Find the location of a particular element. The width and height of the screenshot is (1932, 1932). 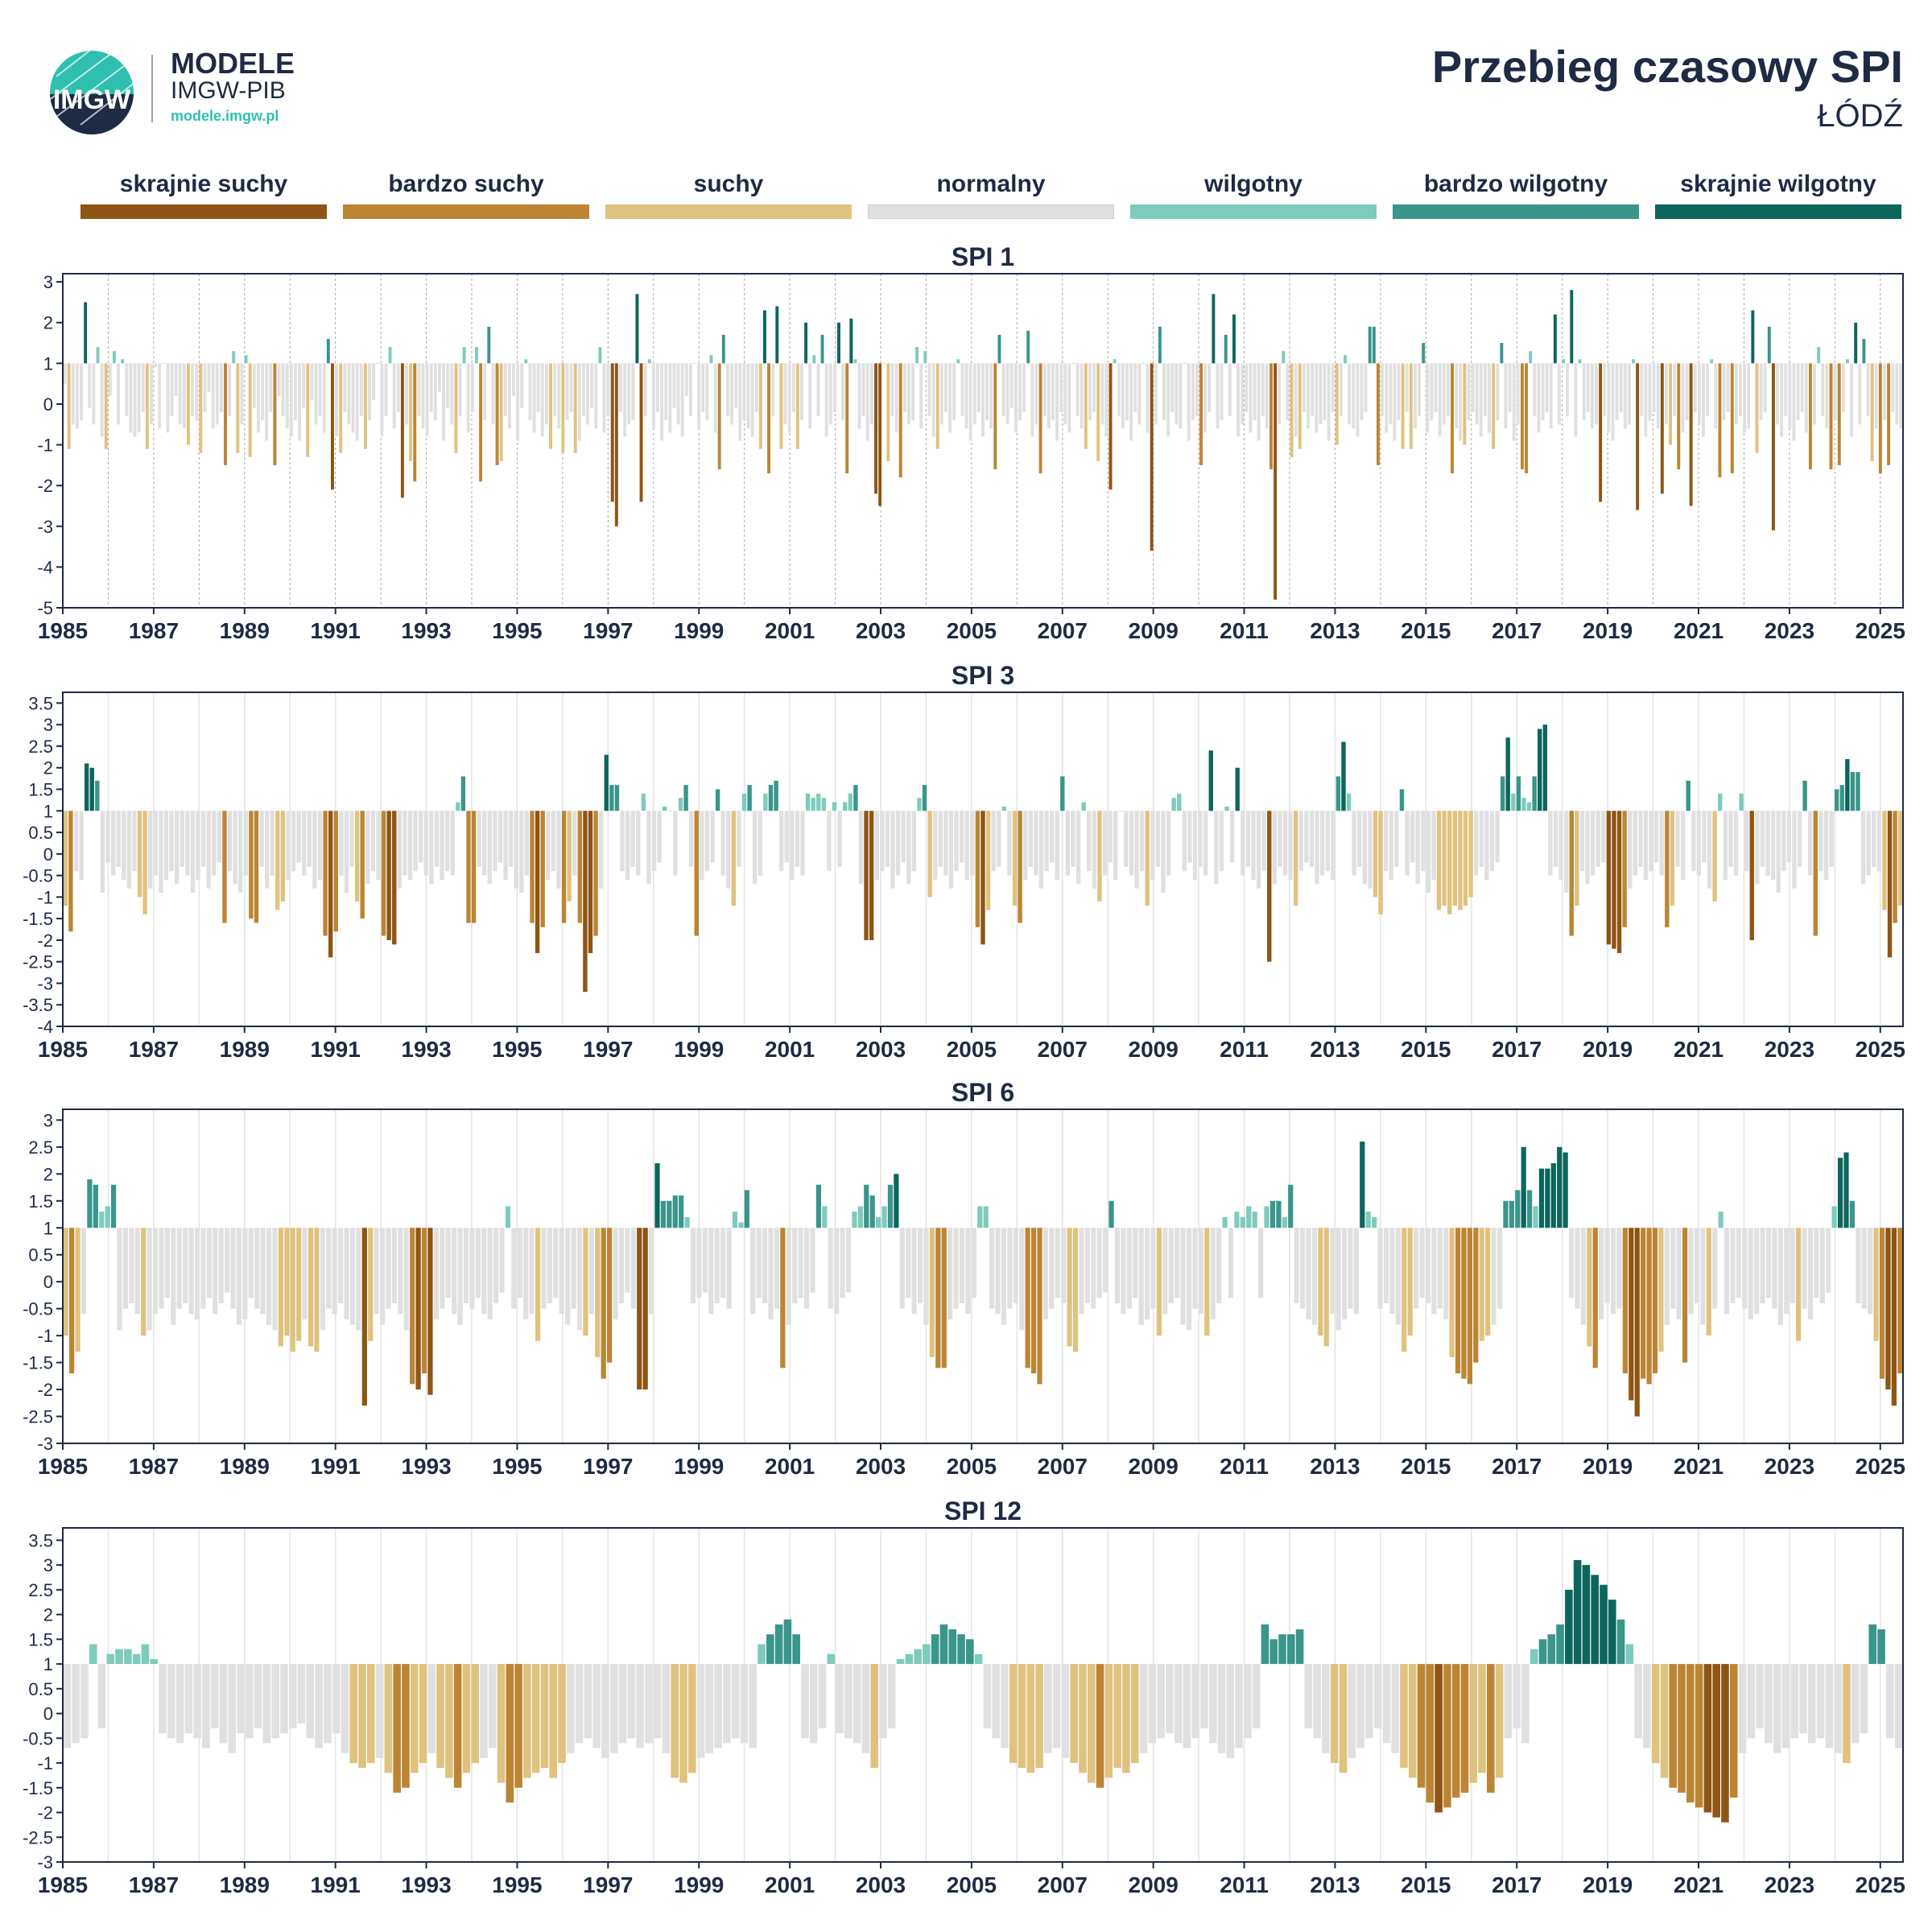

x-tick-label: 2019 is located at coordinates (1608, 1884).